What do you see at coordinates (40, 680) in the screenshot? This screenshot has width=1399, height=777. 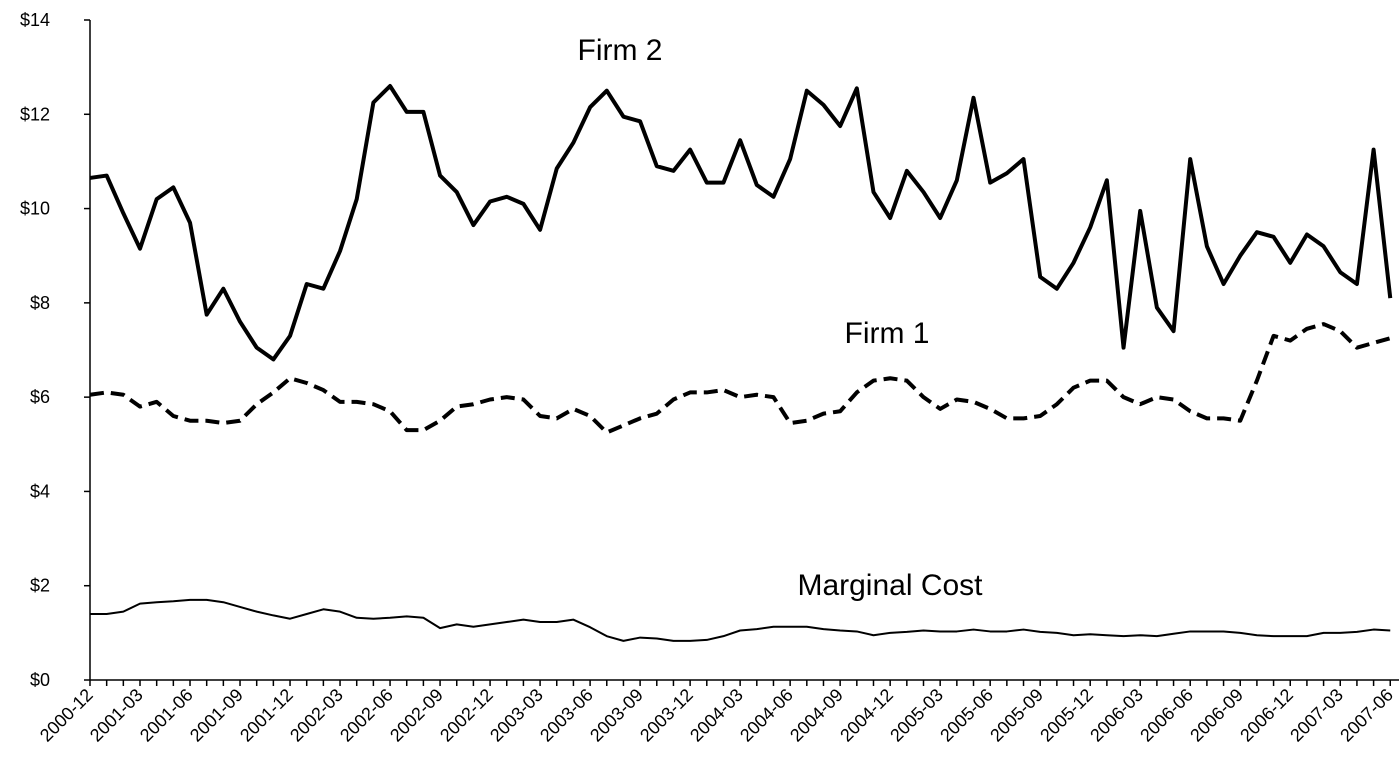 I see `y-tick-label: $0` at bounding box center [40, 680].